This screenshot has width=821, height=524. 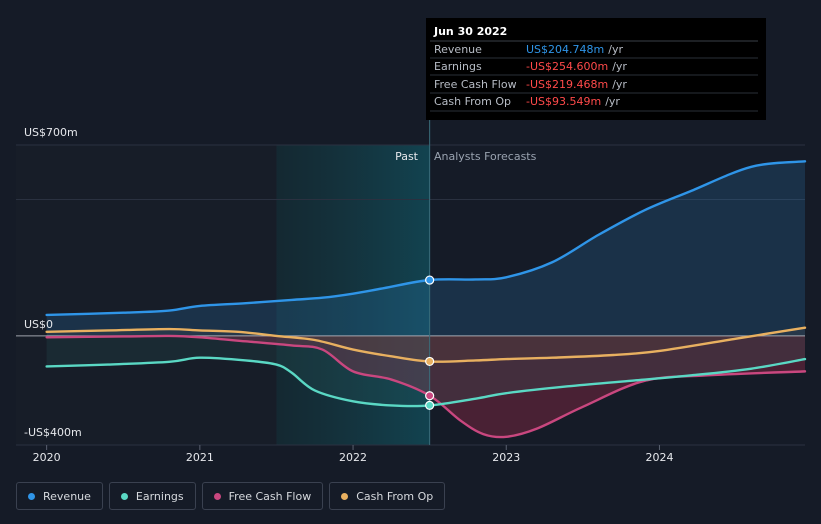 I want to click on tooltip-revenue-value: US$204.748m/yr, so click(x=574, y=49).